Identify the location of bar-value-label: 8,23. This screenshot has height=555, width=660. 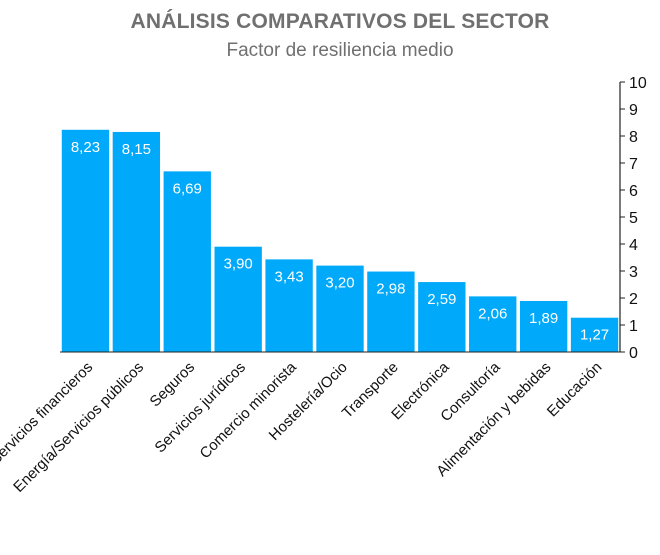
(85, 147).